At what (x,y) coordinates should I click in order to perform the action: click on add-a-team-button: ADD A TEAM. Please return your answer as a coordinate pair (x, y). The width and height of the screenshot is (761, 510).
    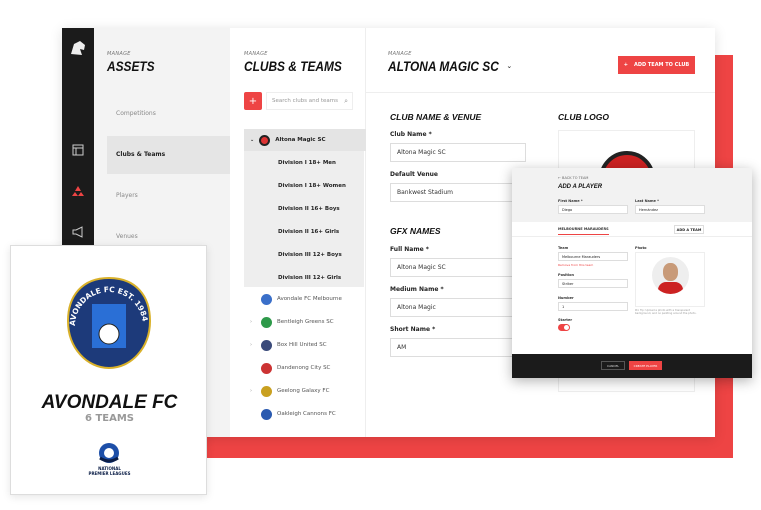
    Looking at the image, I should click on (689, 229).